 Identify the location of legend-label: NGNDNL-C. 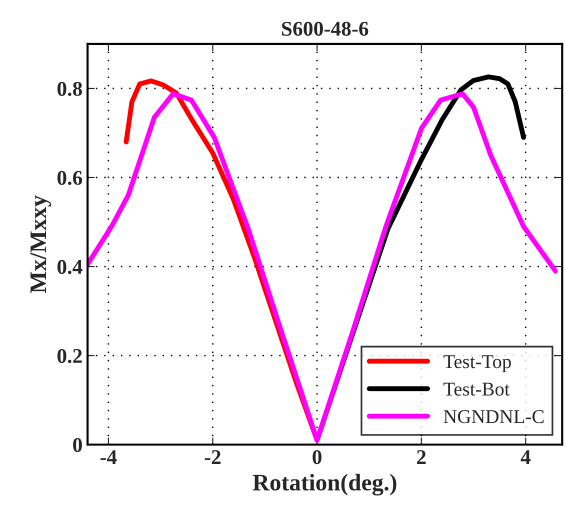
(494, 417).